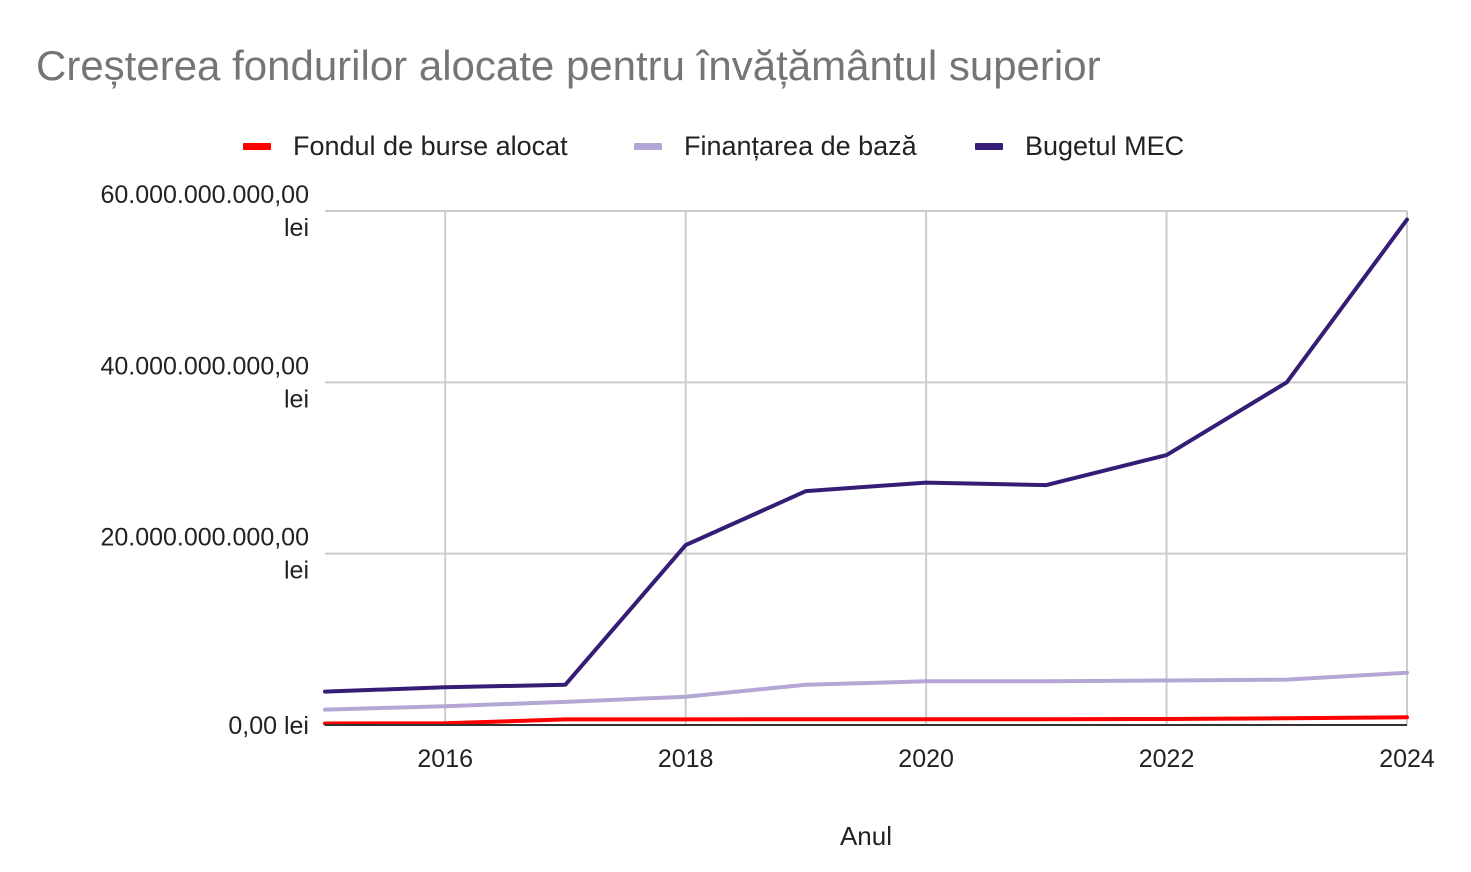  What do you see at coordinates (866, 836) in the screenshot?
I see `x-axis-label: Anul` at bounding box center [866, 836].